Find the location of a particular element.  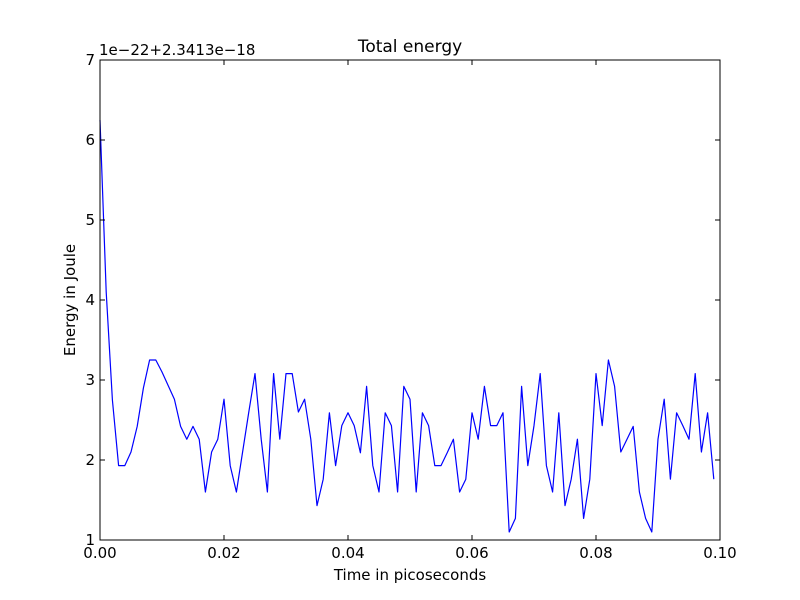

x-tick-label: 0.04 is located at coordinates (347, 553).